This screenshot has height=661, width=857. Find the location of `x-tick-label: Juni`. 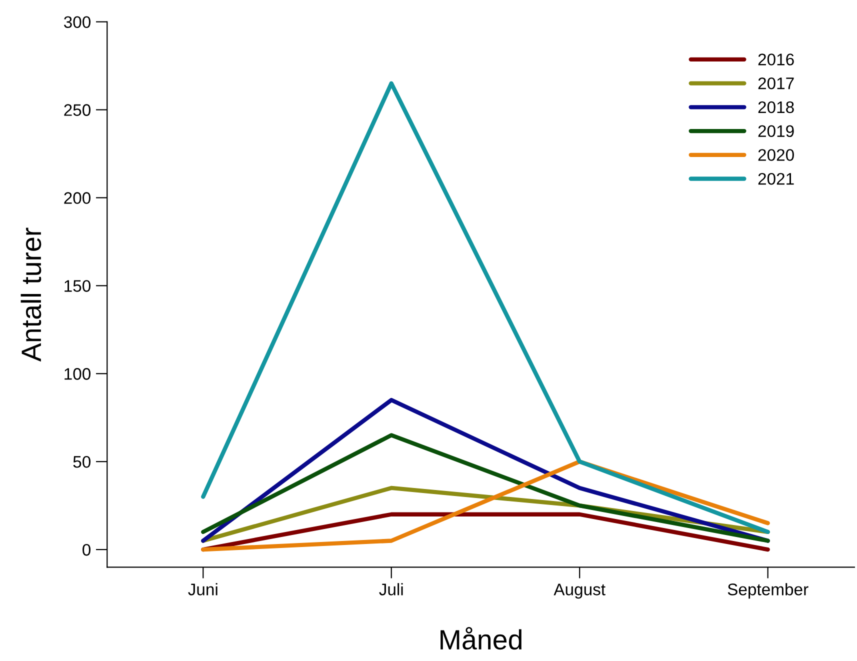

x-tick-label: Juni is located at coordinates (203, 589).